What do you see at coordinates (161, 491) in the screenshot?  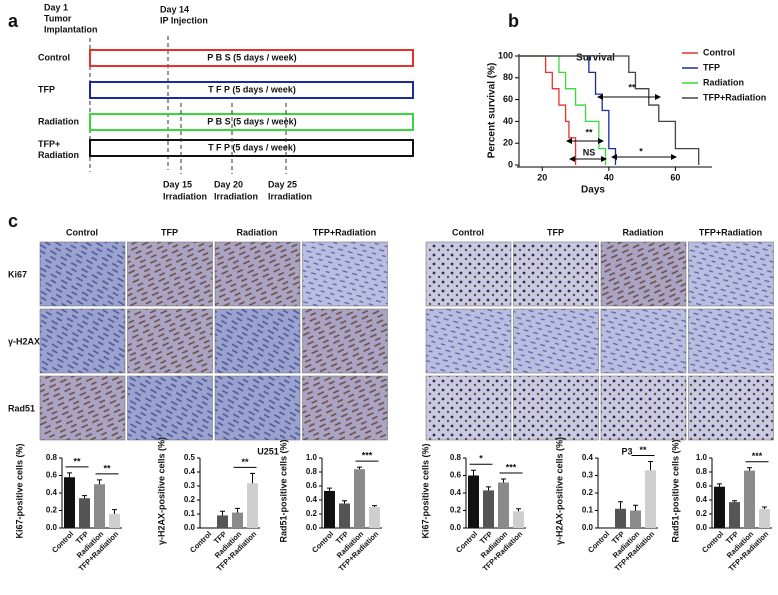 I see `y-axis-title: γ-H2AX-positive cells (%)` at bounding box center [161, 491].